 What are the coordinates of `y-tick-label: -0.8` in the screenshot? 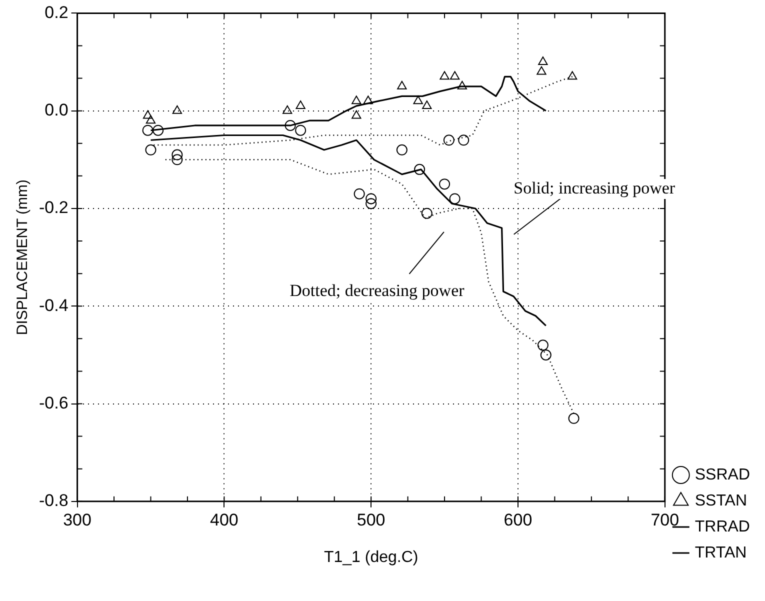 It's located at (53, 500).